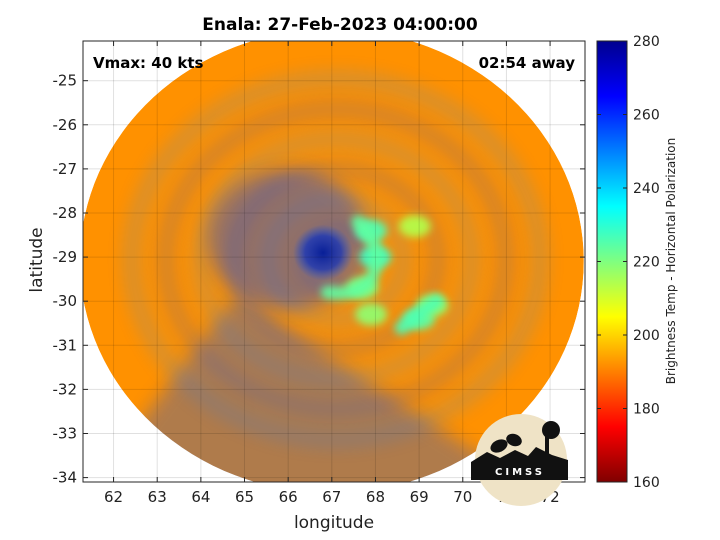 This screenshot has height=540, width=720. I want to click on colorbar-tick-label: 260, so click(646, 116).